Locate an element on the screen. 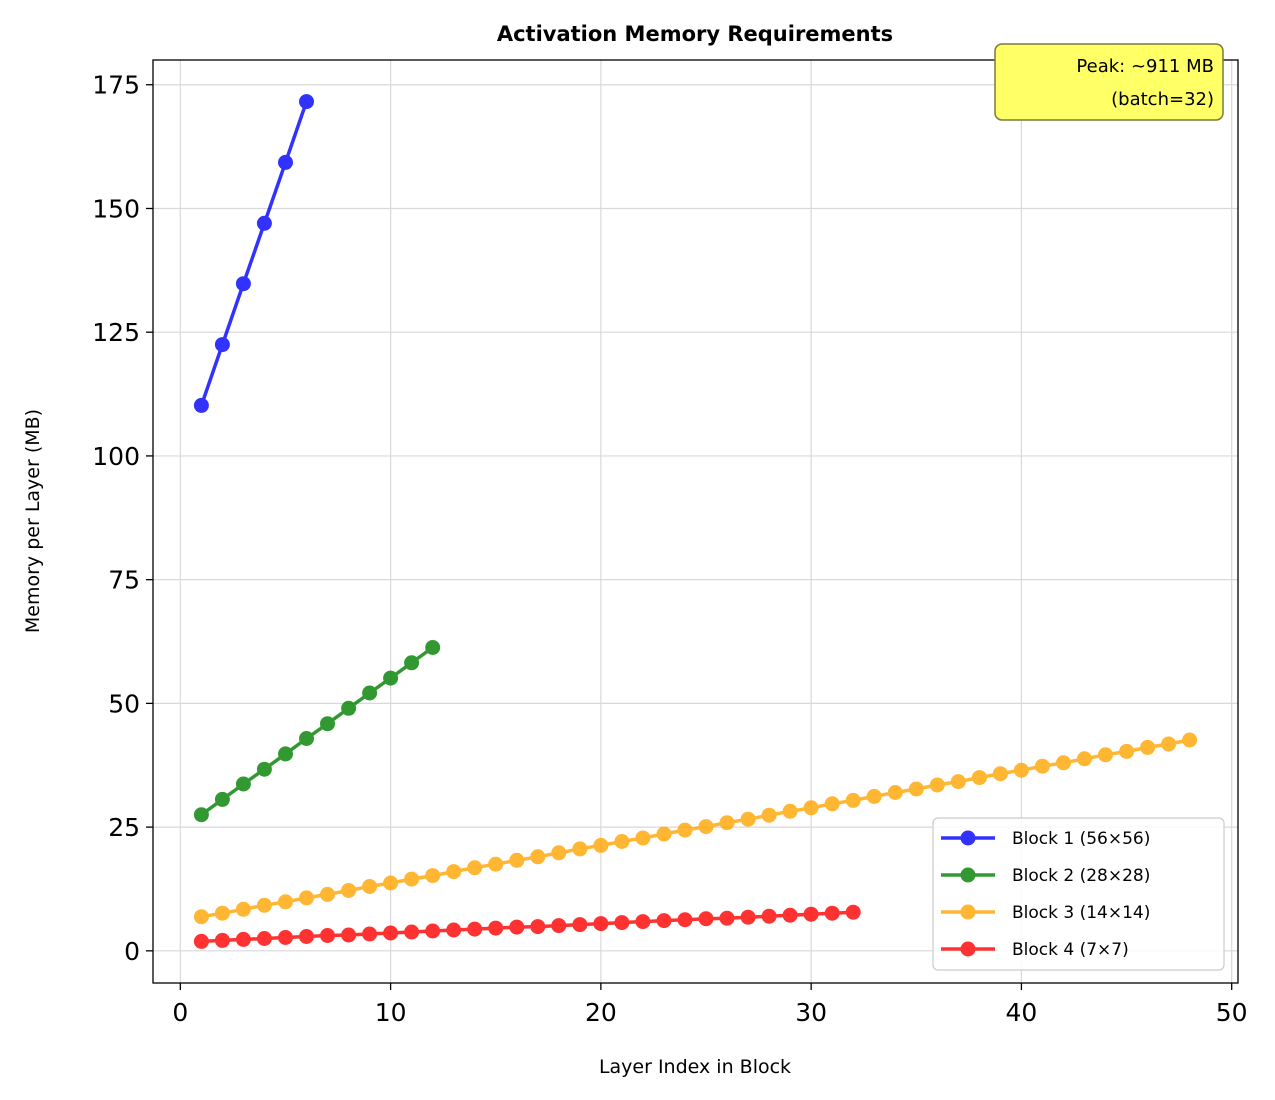  x-tick-label: 20 is located at coordinates (601, 1012).